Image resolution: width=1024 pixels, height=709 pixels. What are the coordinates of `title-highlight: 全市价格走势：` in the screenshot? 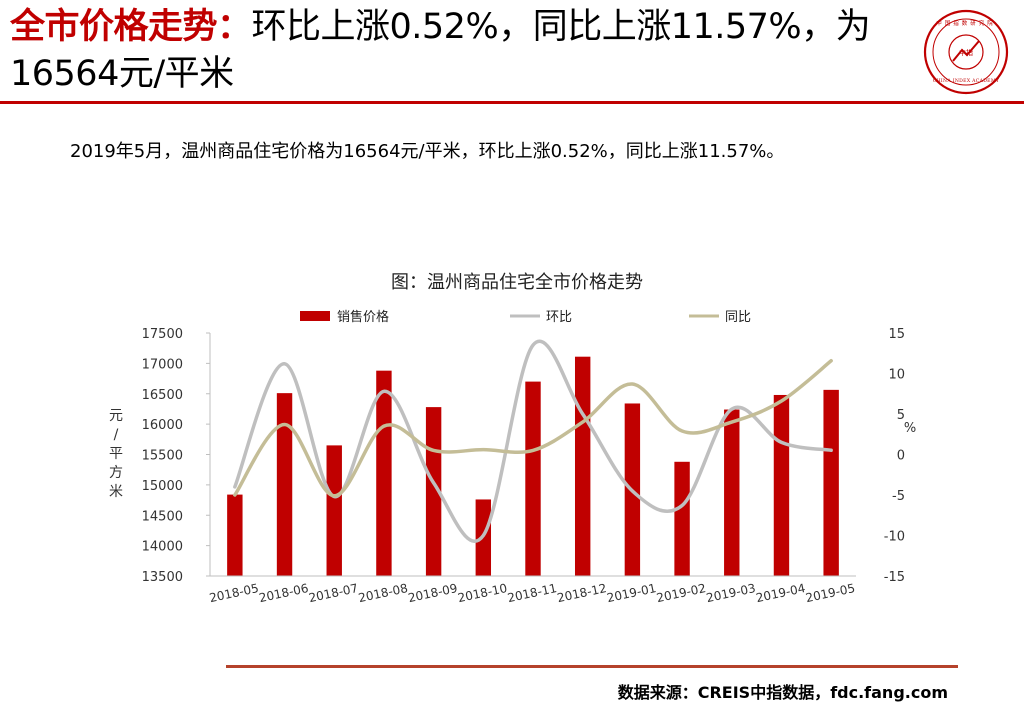 It's located at (131, 27).